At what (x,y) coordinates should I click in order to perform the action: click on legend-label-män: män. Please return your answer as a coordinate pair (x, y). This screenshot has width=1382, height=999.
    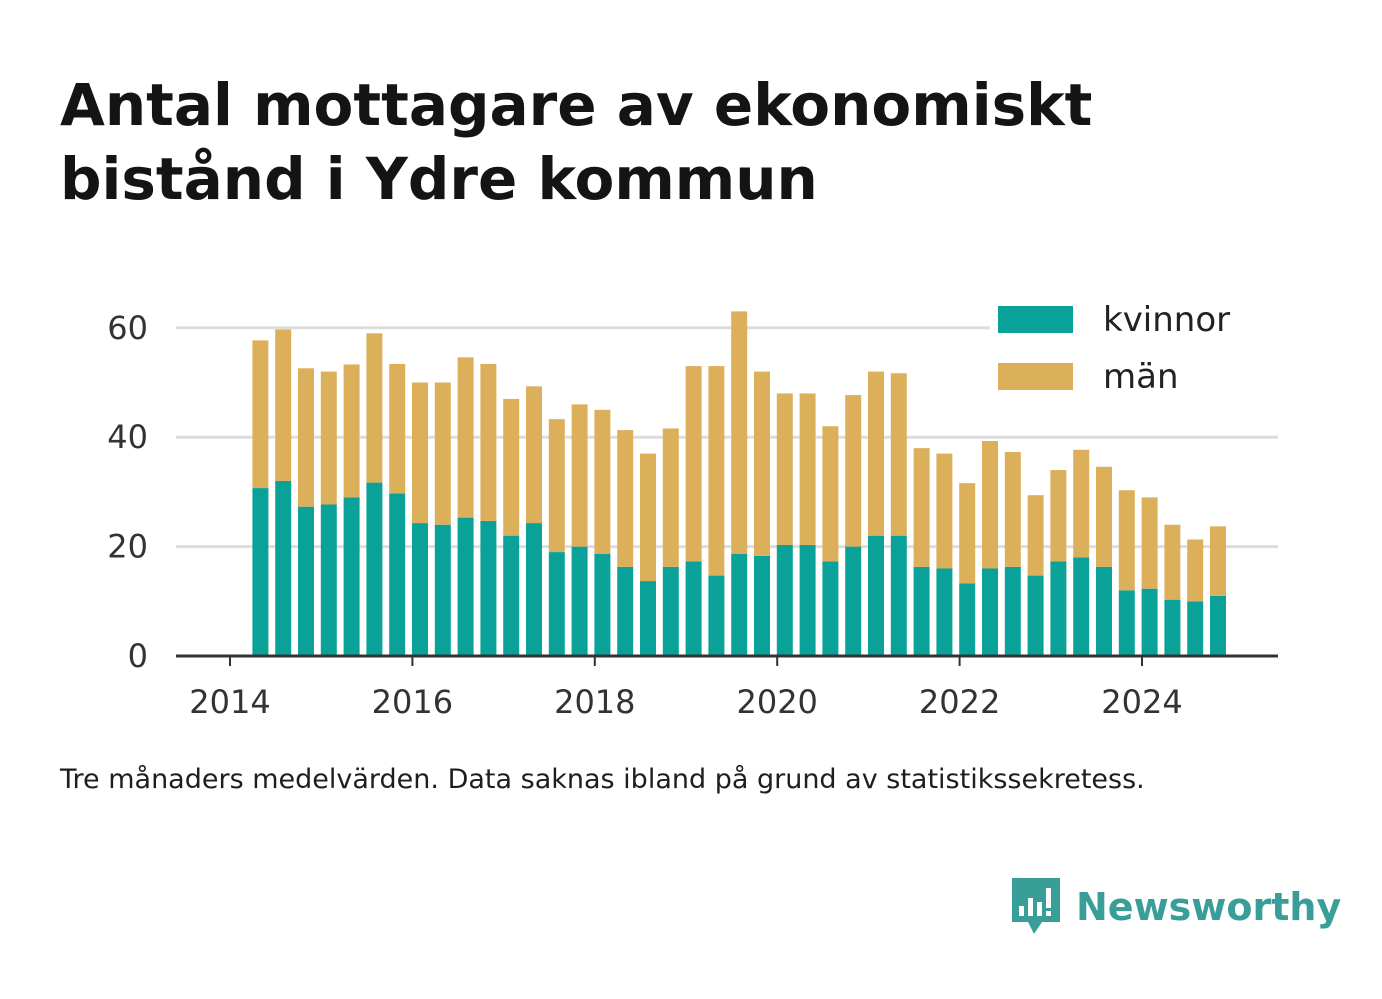
    Looking at the image, I should click on (1141, 377).